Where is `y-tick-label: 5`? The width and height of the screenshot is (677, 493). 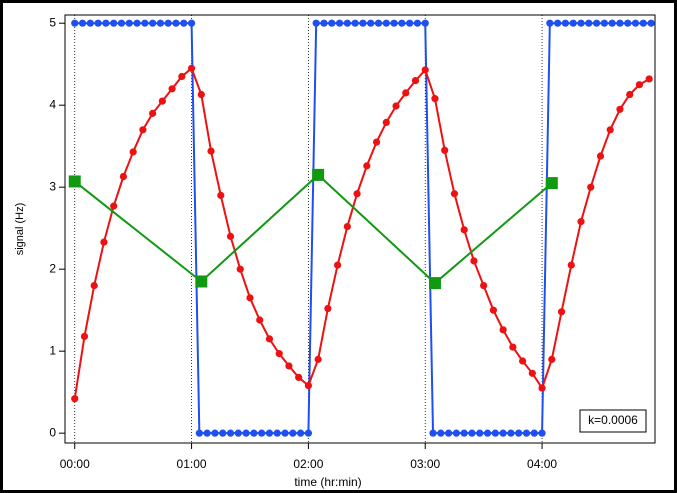 y-tick-label: 5 is located at coordinates (52, 22).